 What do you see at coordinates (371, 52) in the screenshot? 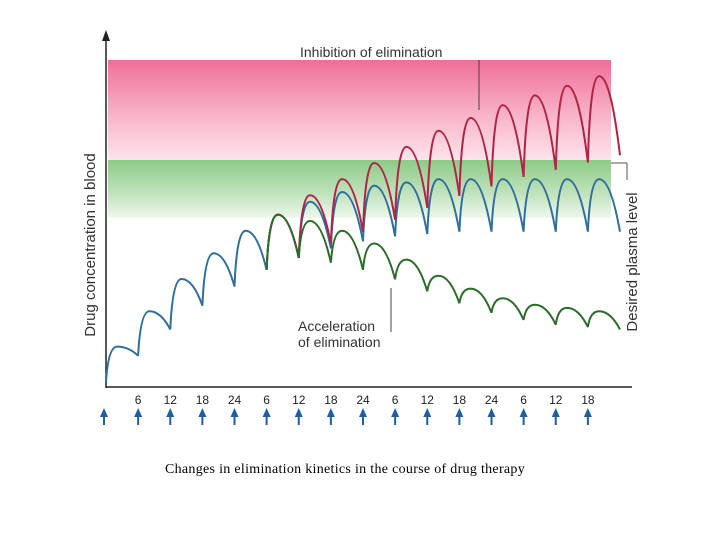
I see `annotation-inhibition: Inhibition of elimination` at bounding box center [371, 52].